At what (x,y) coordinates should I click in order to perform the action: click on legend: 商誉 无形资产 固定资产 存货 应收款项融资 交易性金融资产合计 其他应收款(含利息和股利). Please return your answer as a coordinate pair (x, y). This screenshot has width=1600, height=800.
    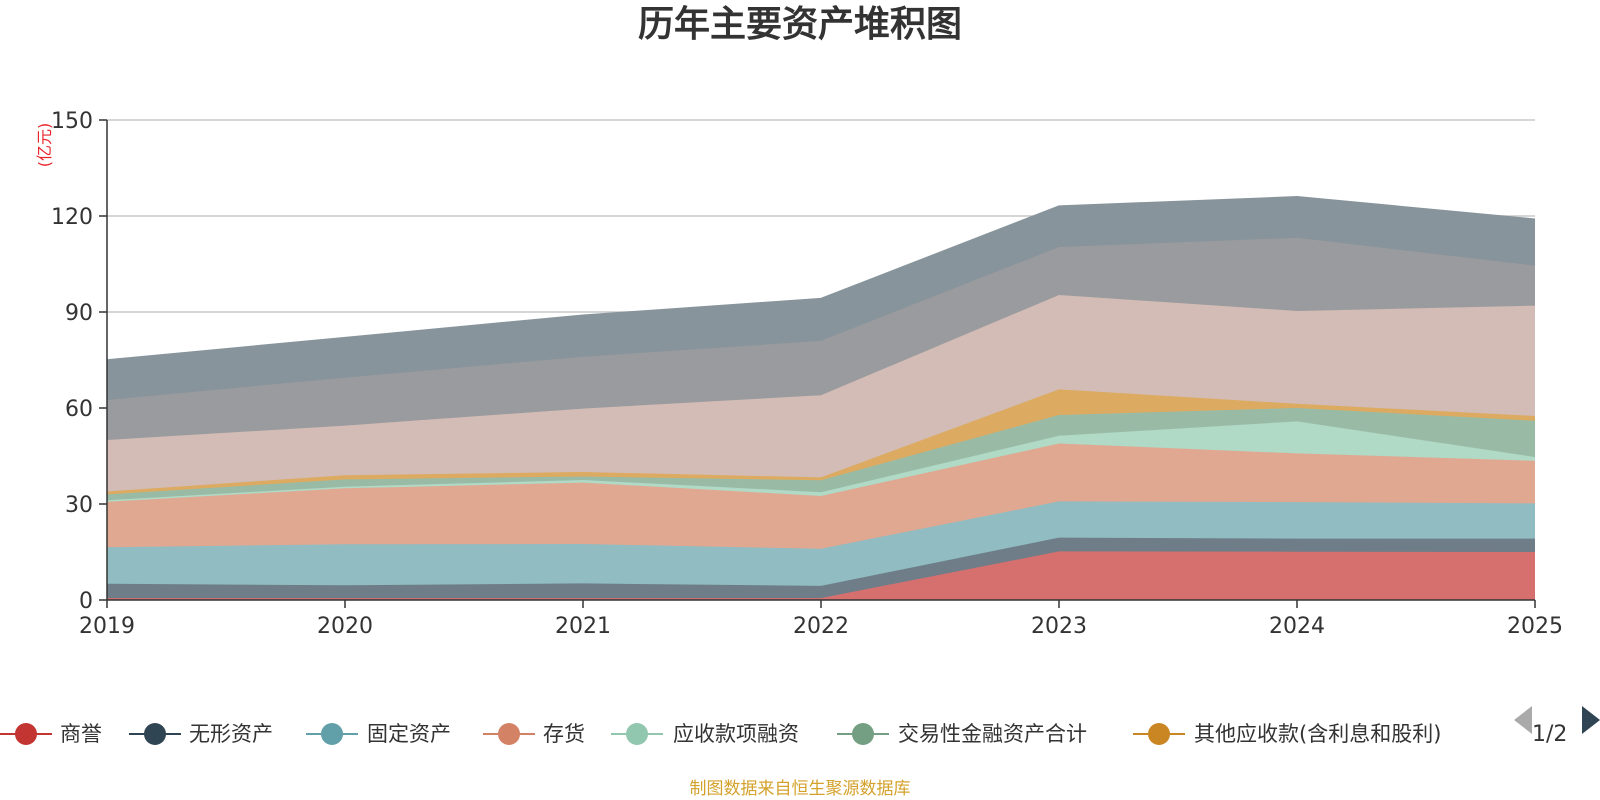
    Looking at the image, I should click on (720, 734).